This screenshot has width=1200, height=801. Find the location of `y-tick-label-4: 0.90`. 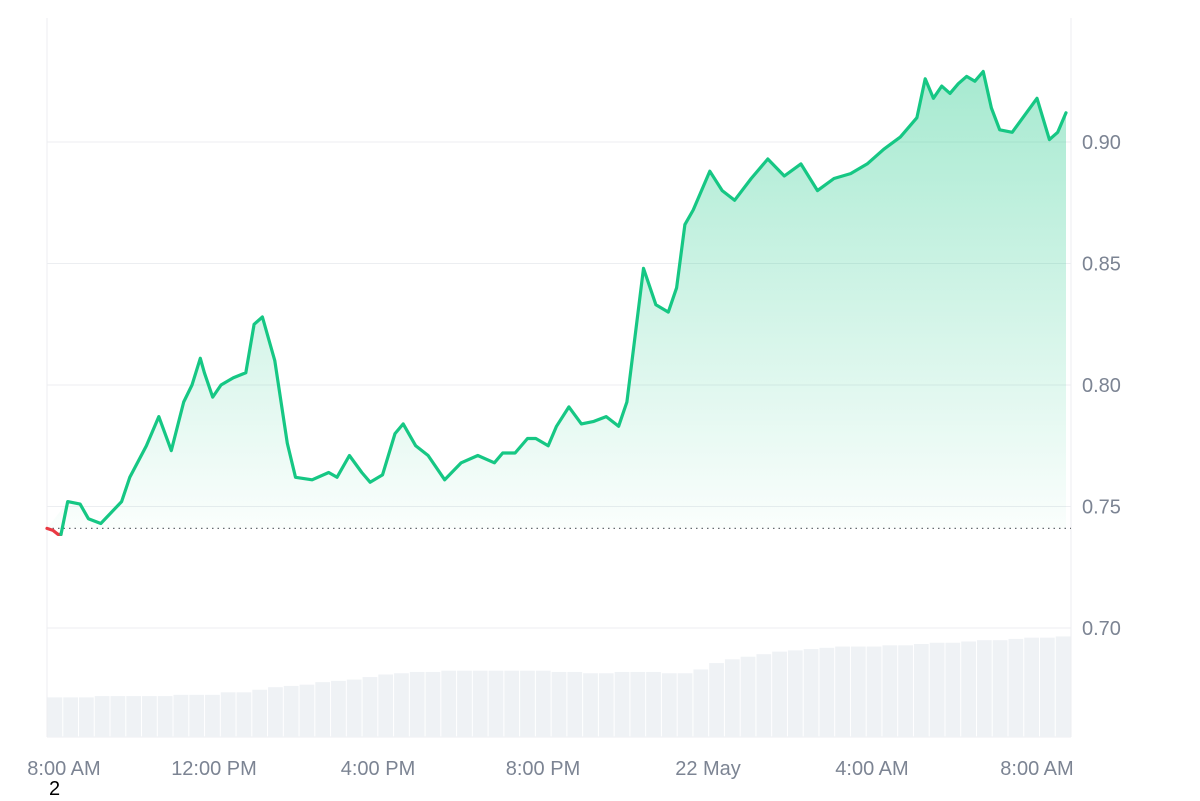

y-tick-label-4: 0.90 is located at coordinates (1101, 143).